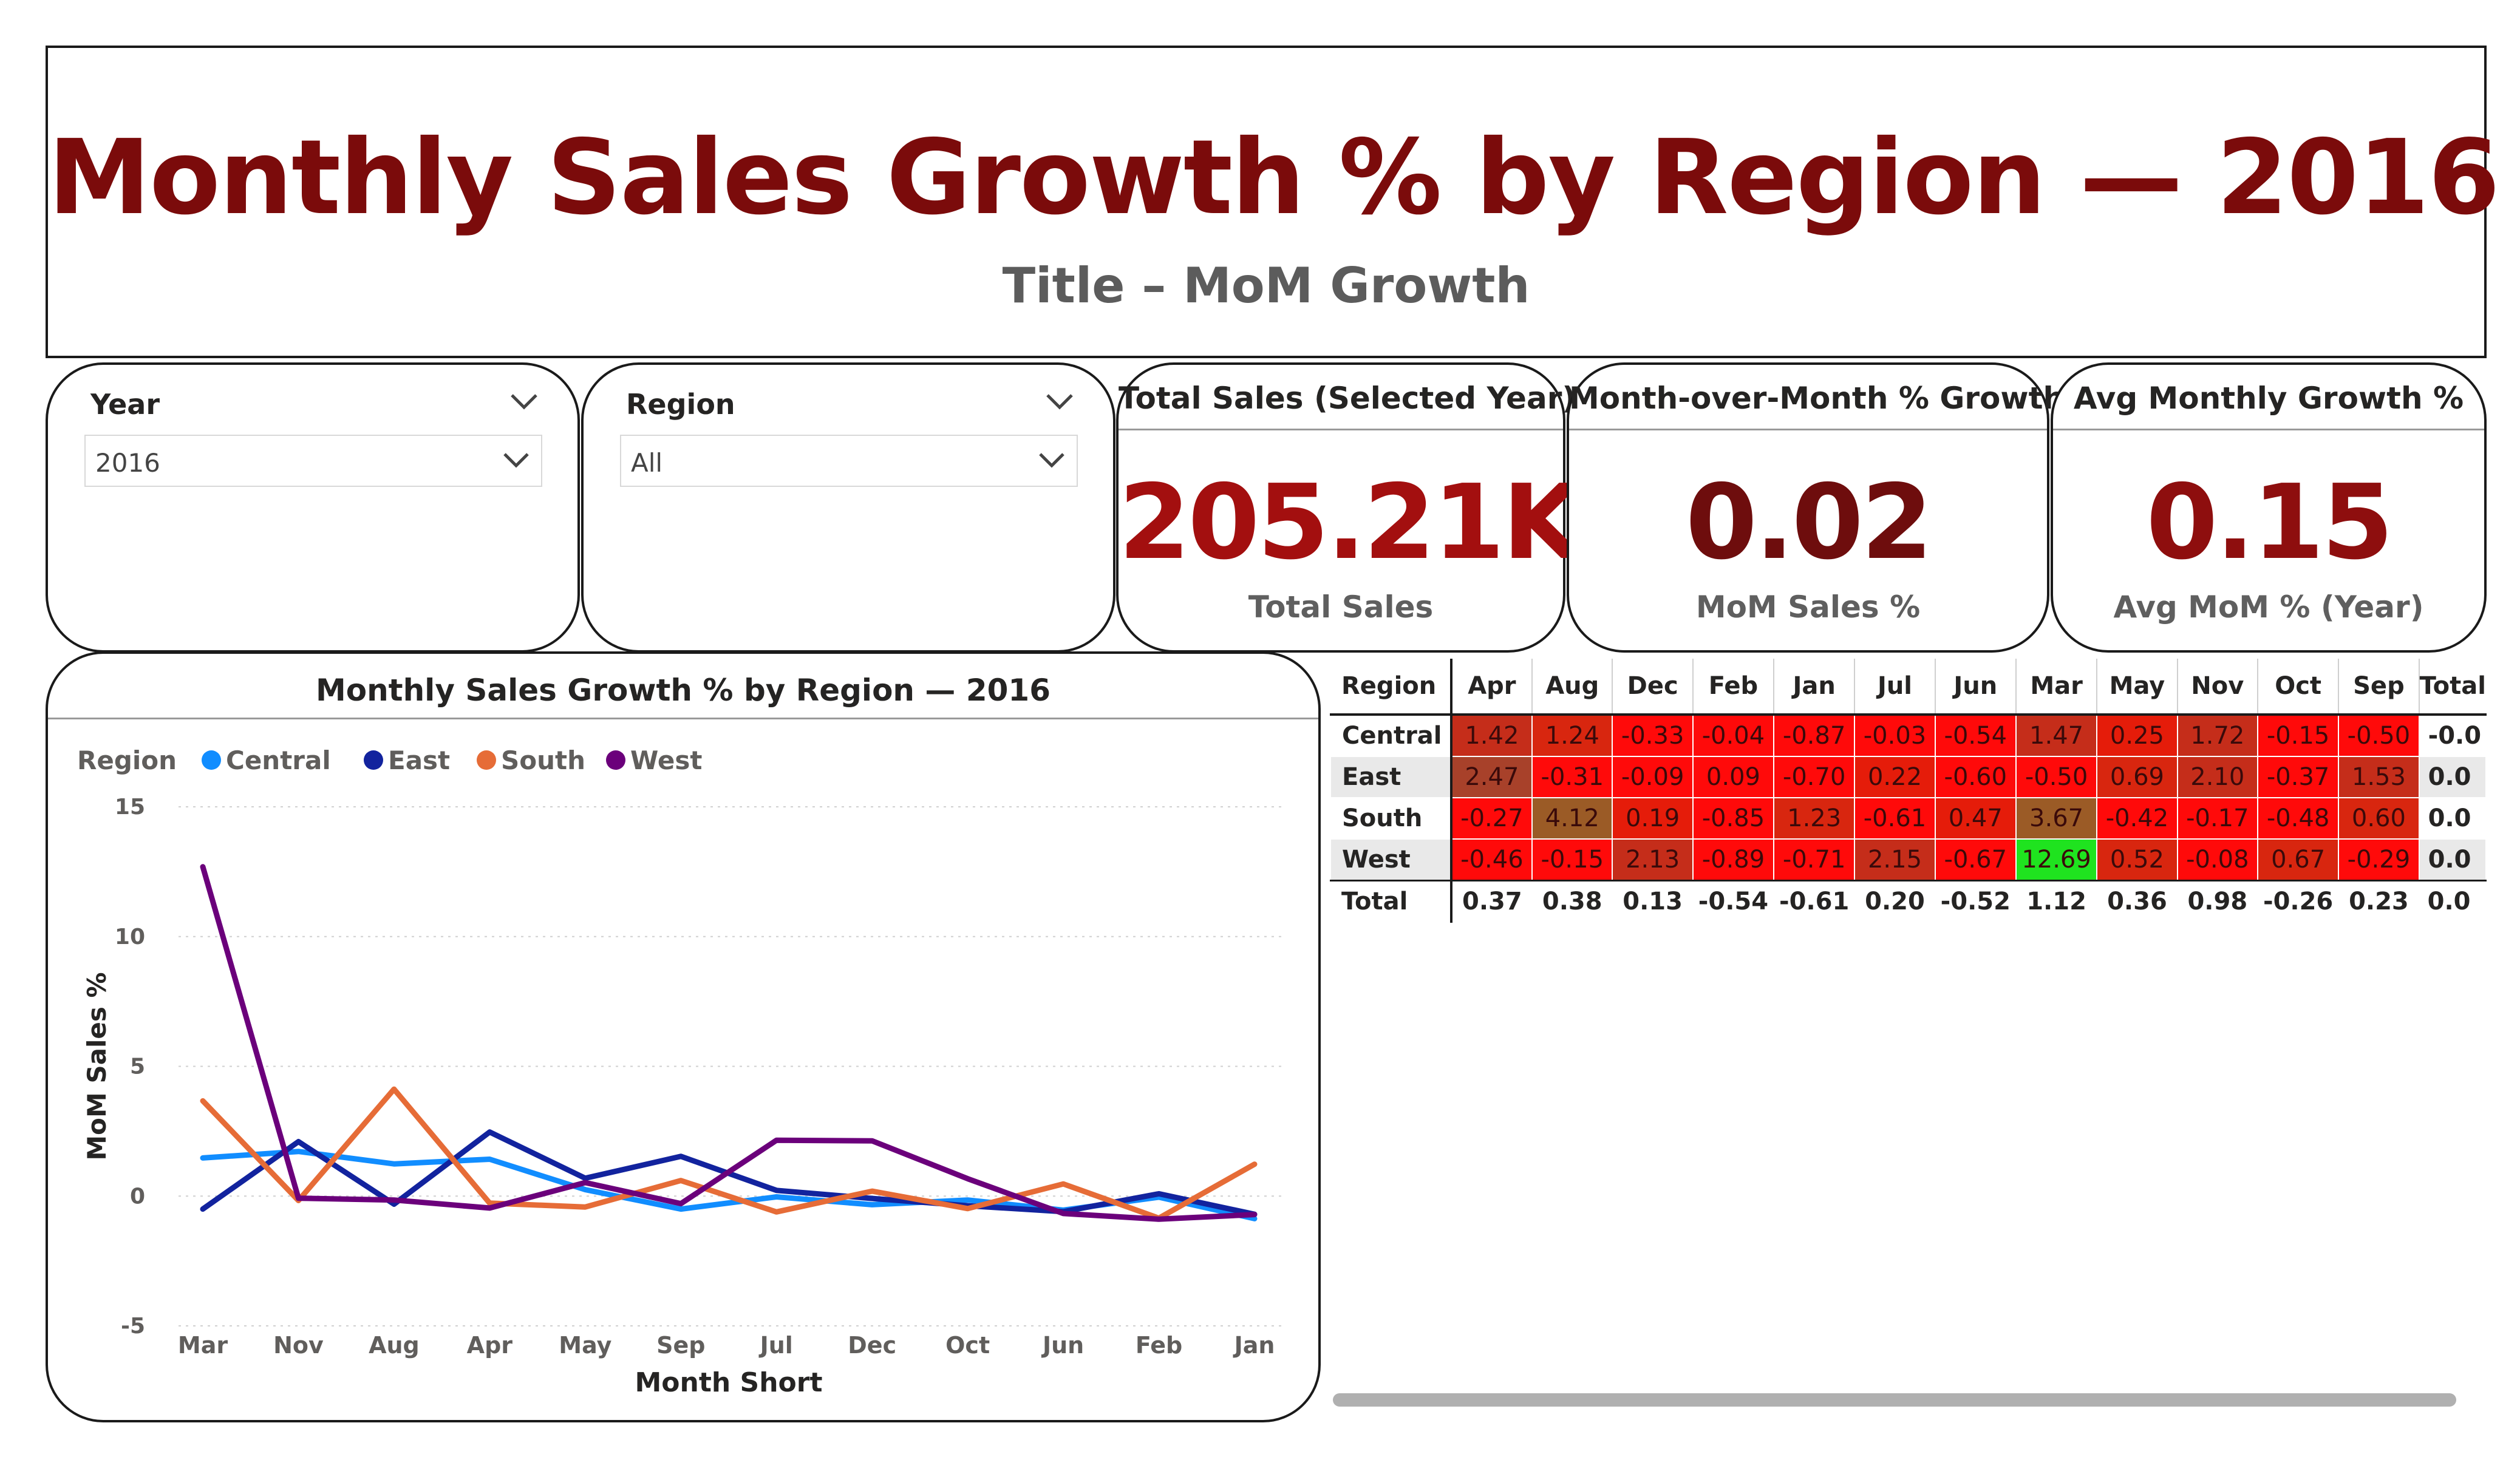 The height and width of the screenshot is (1457, 2520). Describe the element at coordinates (1350, 523) in the screenshot. I see `kpi-value: 205.21K` at that location.